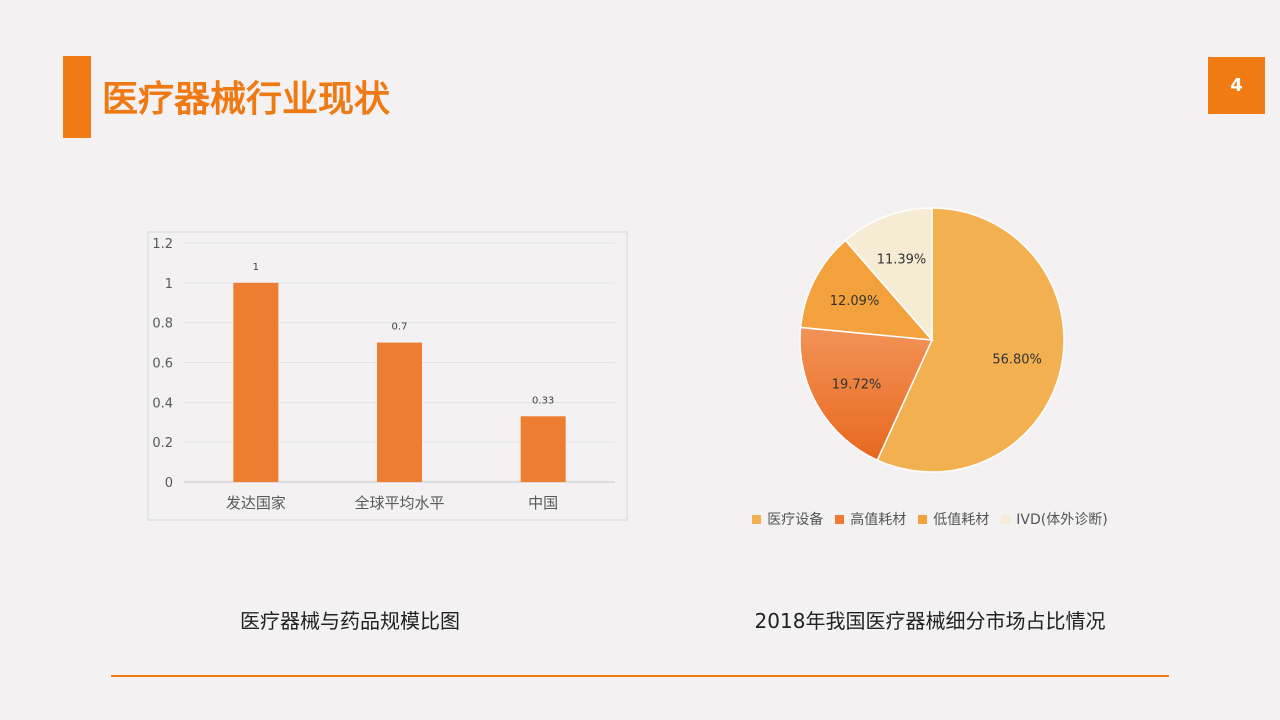 This screenshot has height=720, width=1280. I want to click on y-tick-label: 0.8, so click(162, 324).